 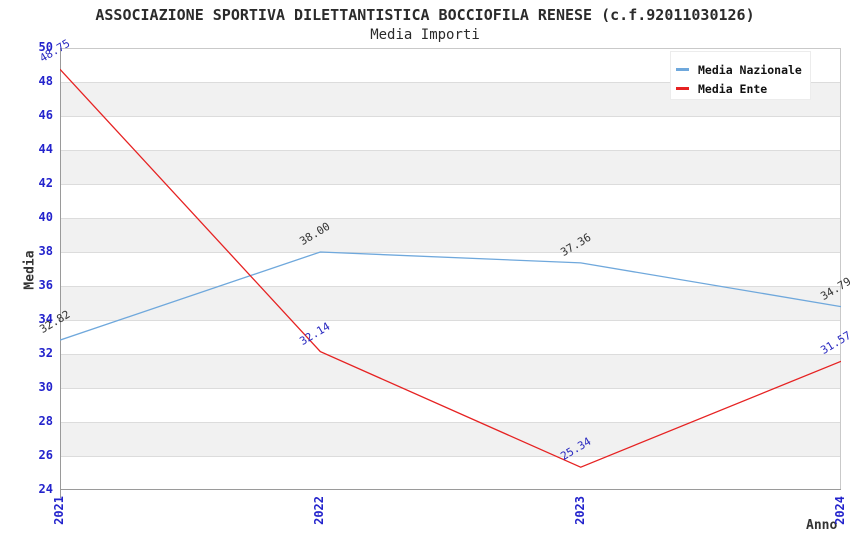 I want to click on y-tick-label: 34, so click(x=45, y=319).